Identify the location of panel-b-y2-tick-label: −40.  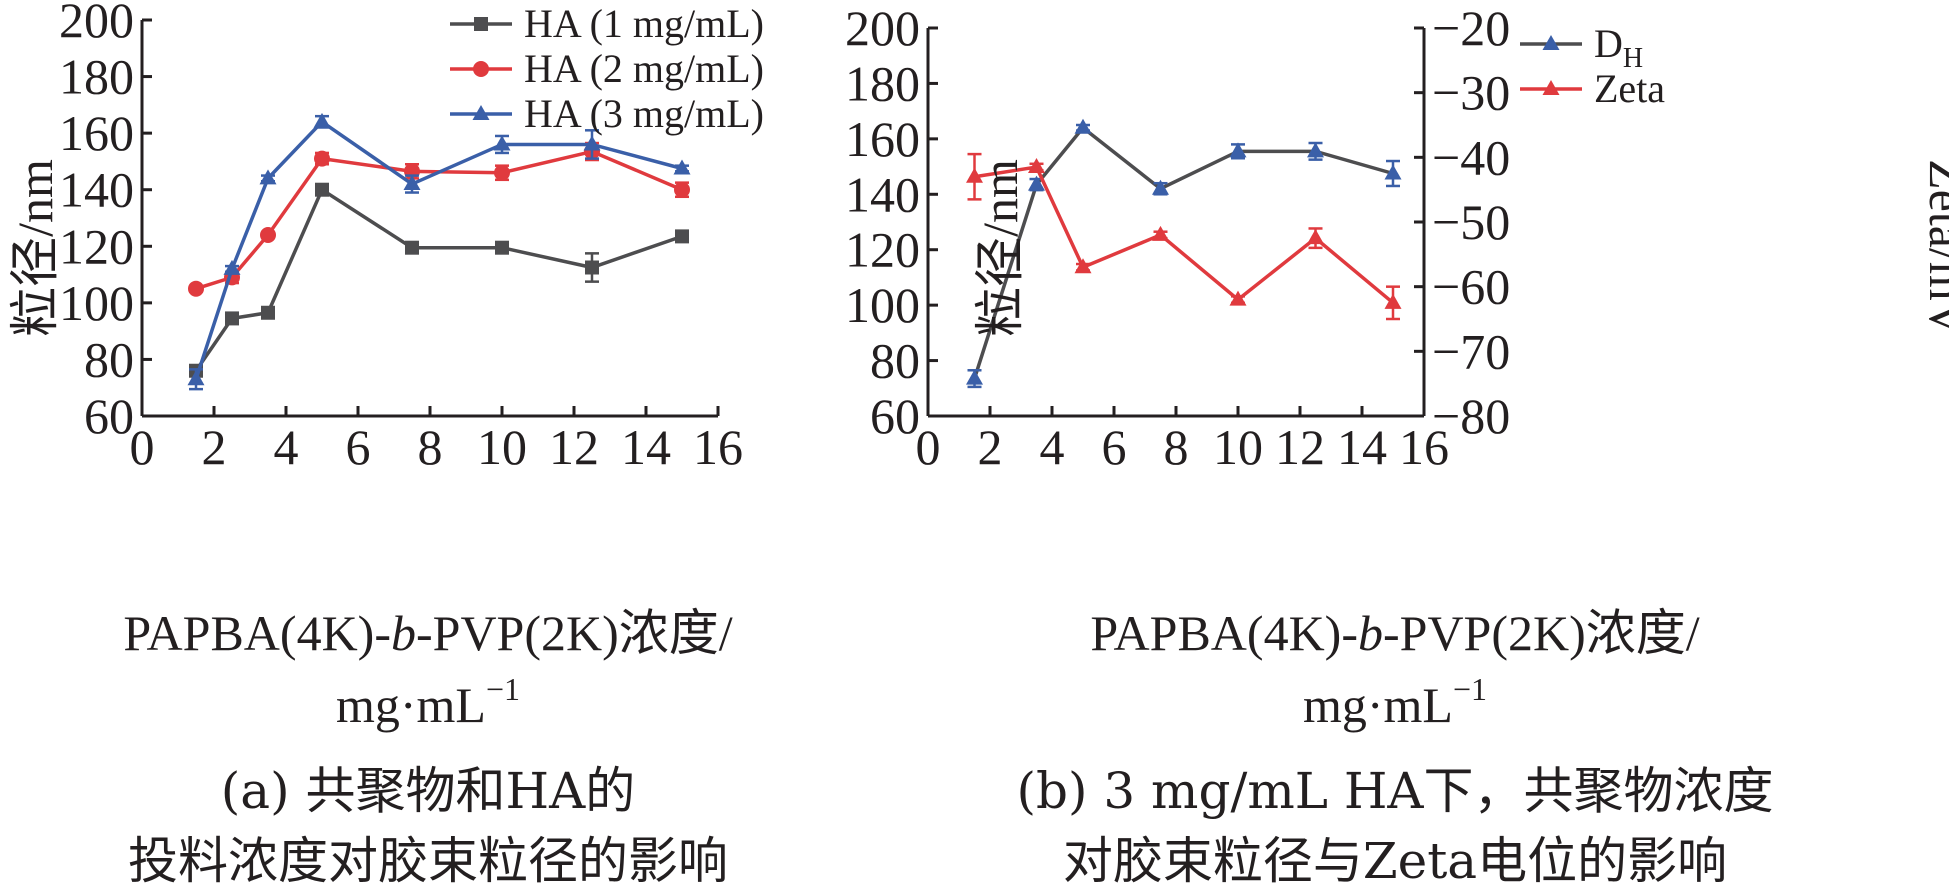
(1471, 157).